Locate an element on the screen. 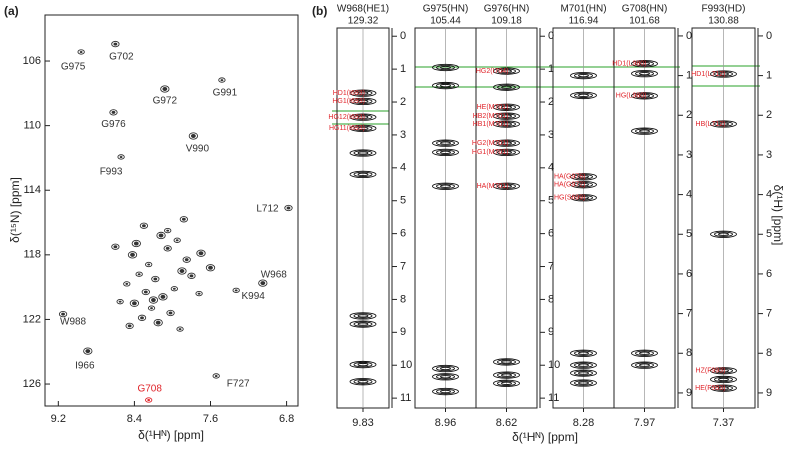 This screenshot has width=787, height=451. x-tick-label: 6.8 is located at coordinates (286, 419).